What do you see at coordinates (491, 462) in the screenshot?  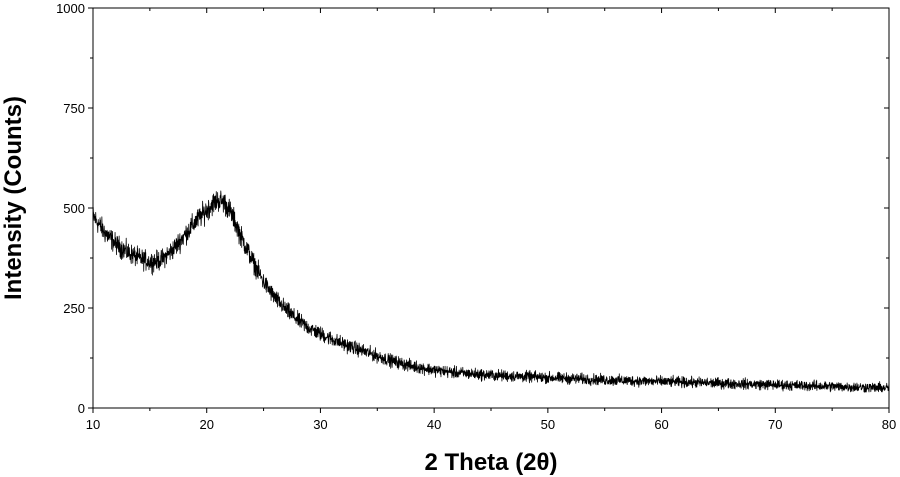 I see `x-axis-title: 2 Theta (2θ)` at bounding box center [491, 462].